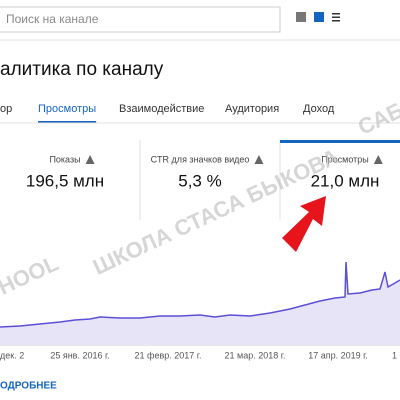 The image size is (400, 400). I want to click on icon-menu, so click(336, 17).